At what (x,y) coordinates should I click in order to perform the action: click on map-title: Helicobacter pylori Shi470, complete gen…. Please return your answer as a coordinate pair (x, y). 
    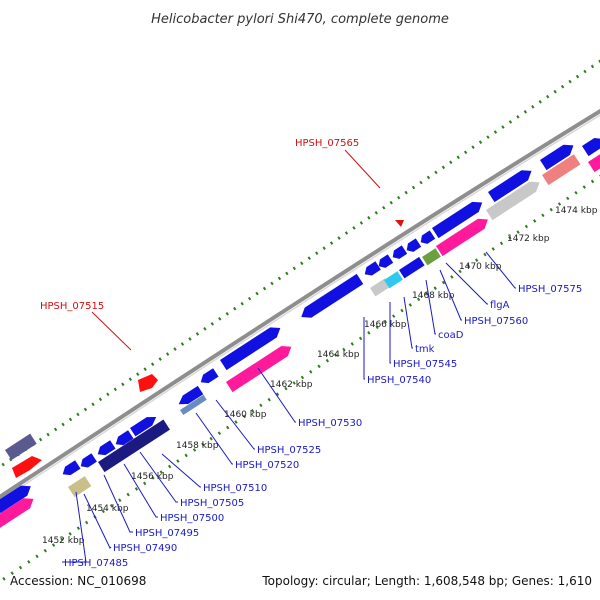
    Looking at the image, I should click on (300, 19).